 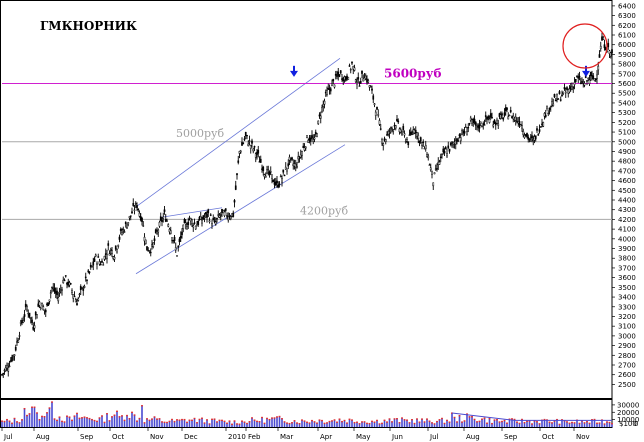 I want to click on price-tick-label: 3300, so click(x=627, y=307).